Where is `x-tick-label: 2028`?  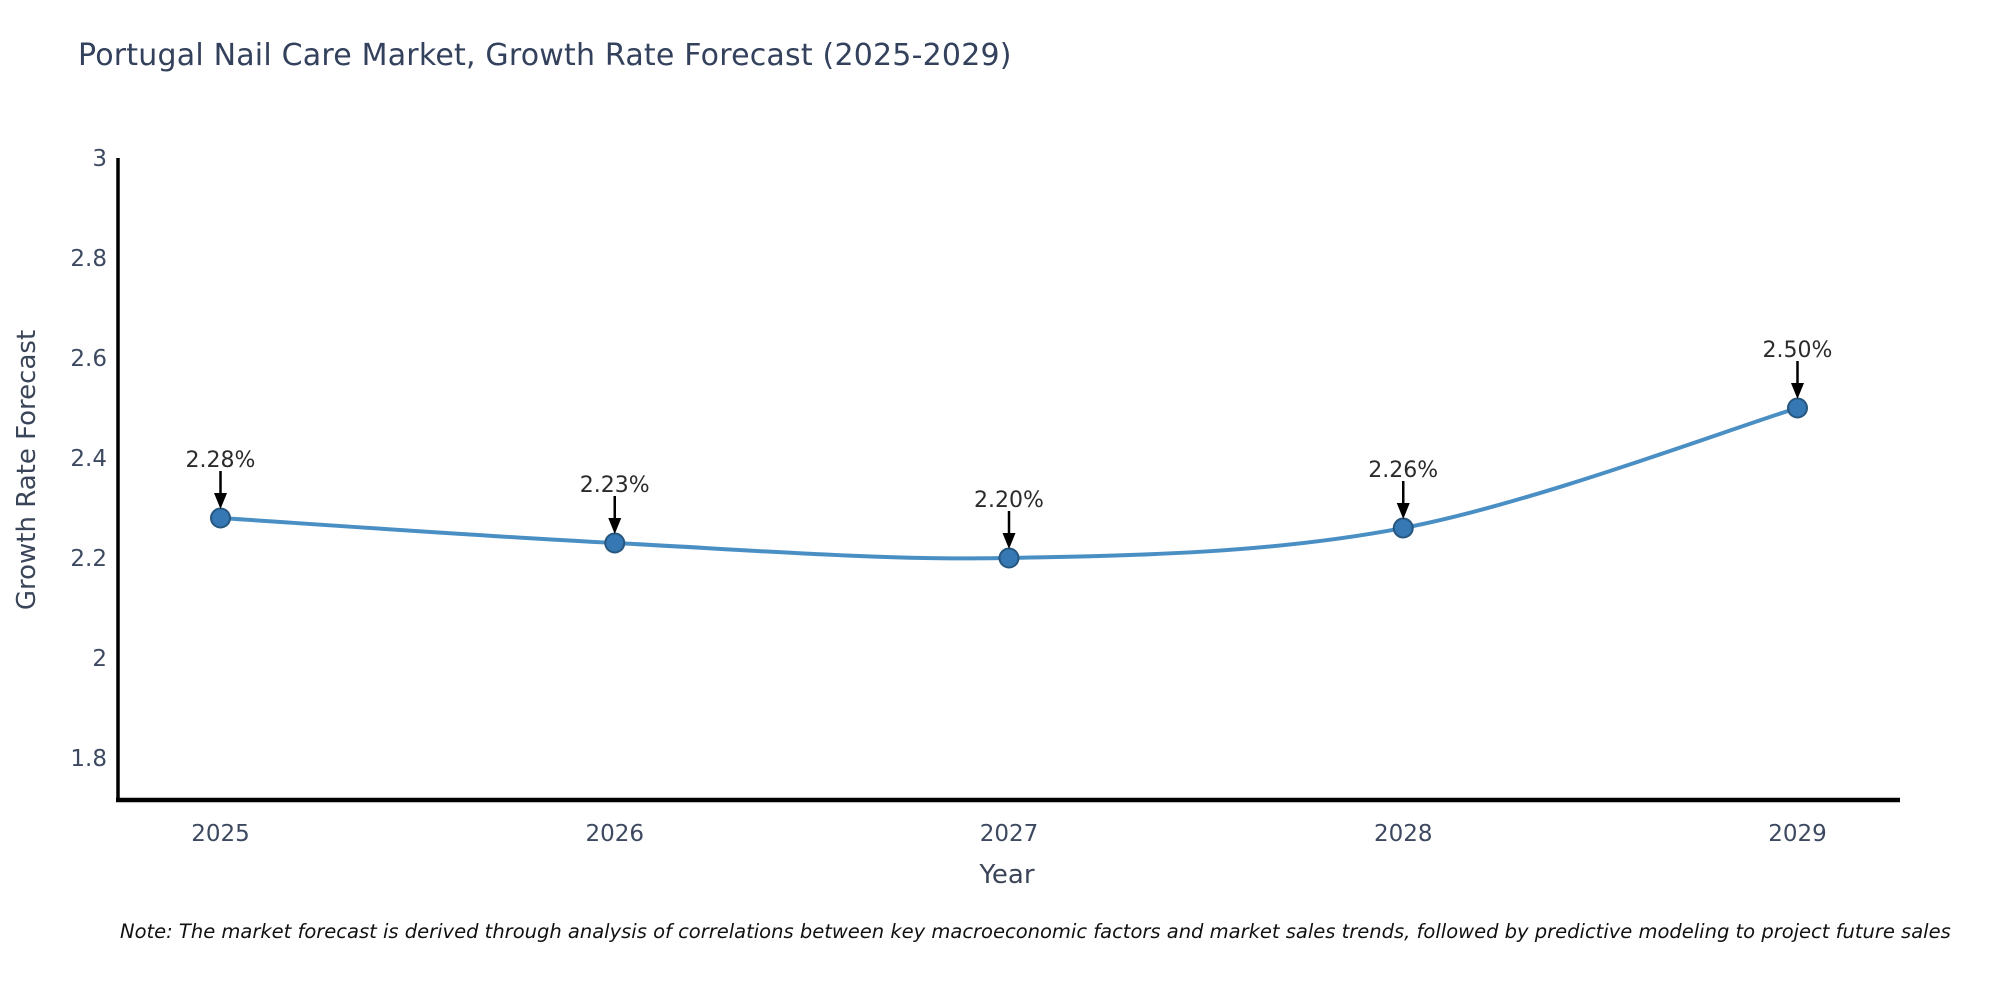 x-tick-label: 2028 is located at coordinates (1403, 834).